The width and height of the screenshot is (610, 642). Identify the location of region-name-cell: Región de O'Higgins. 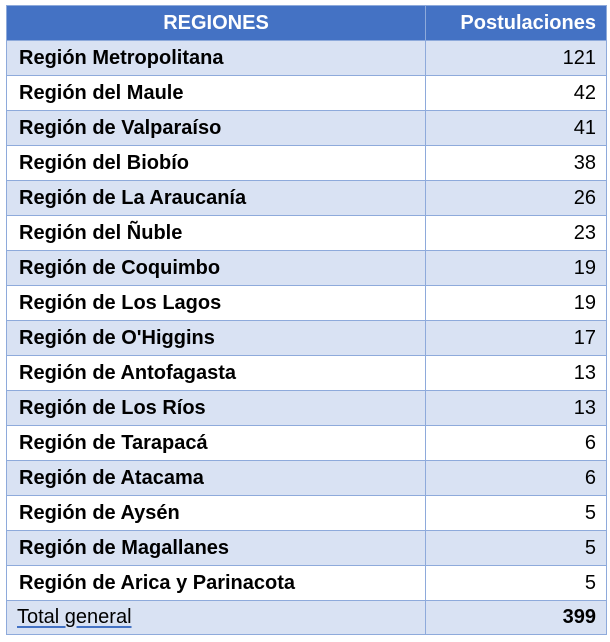
(216, 338).